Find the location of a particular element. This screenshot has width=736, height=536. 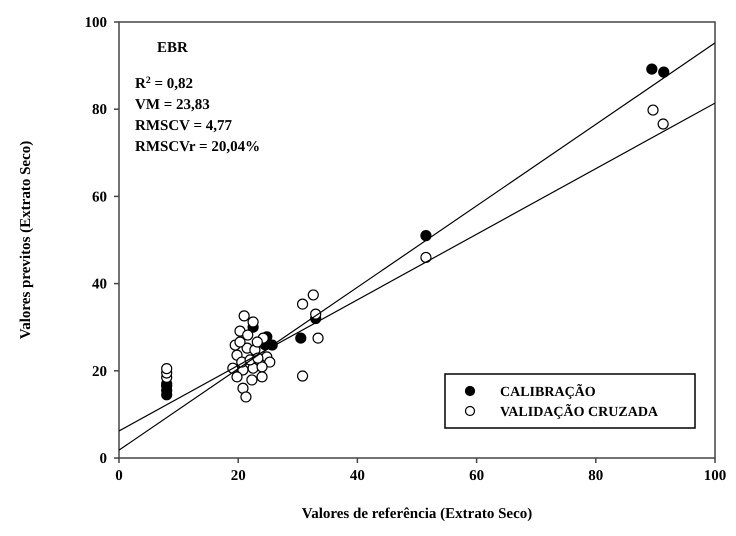

legend-label: CALIBRAÇÃO is located at coordinates (548, 391).